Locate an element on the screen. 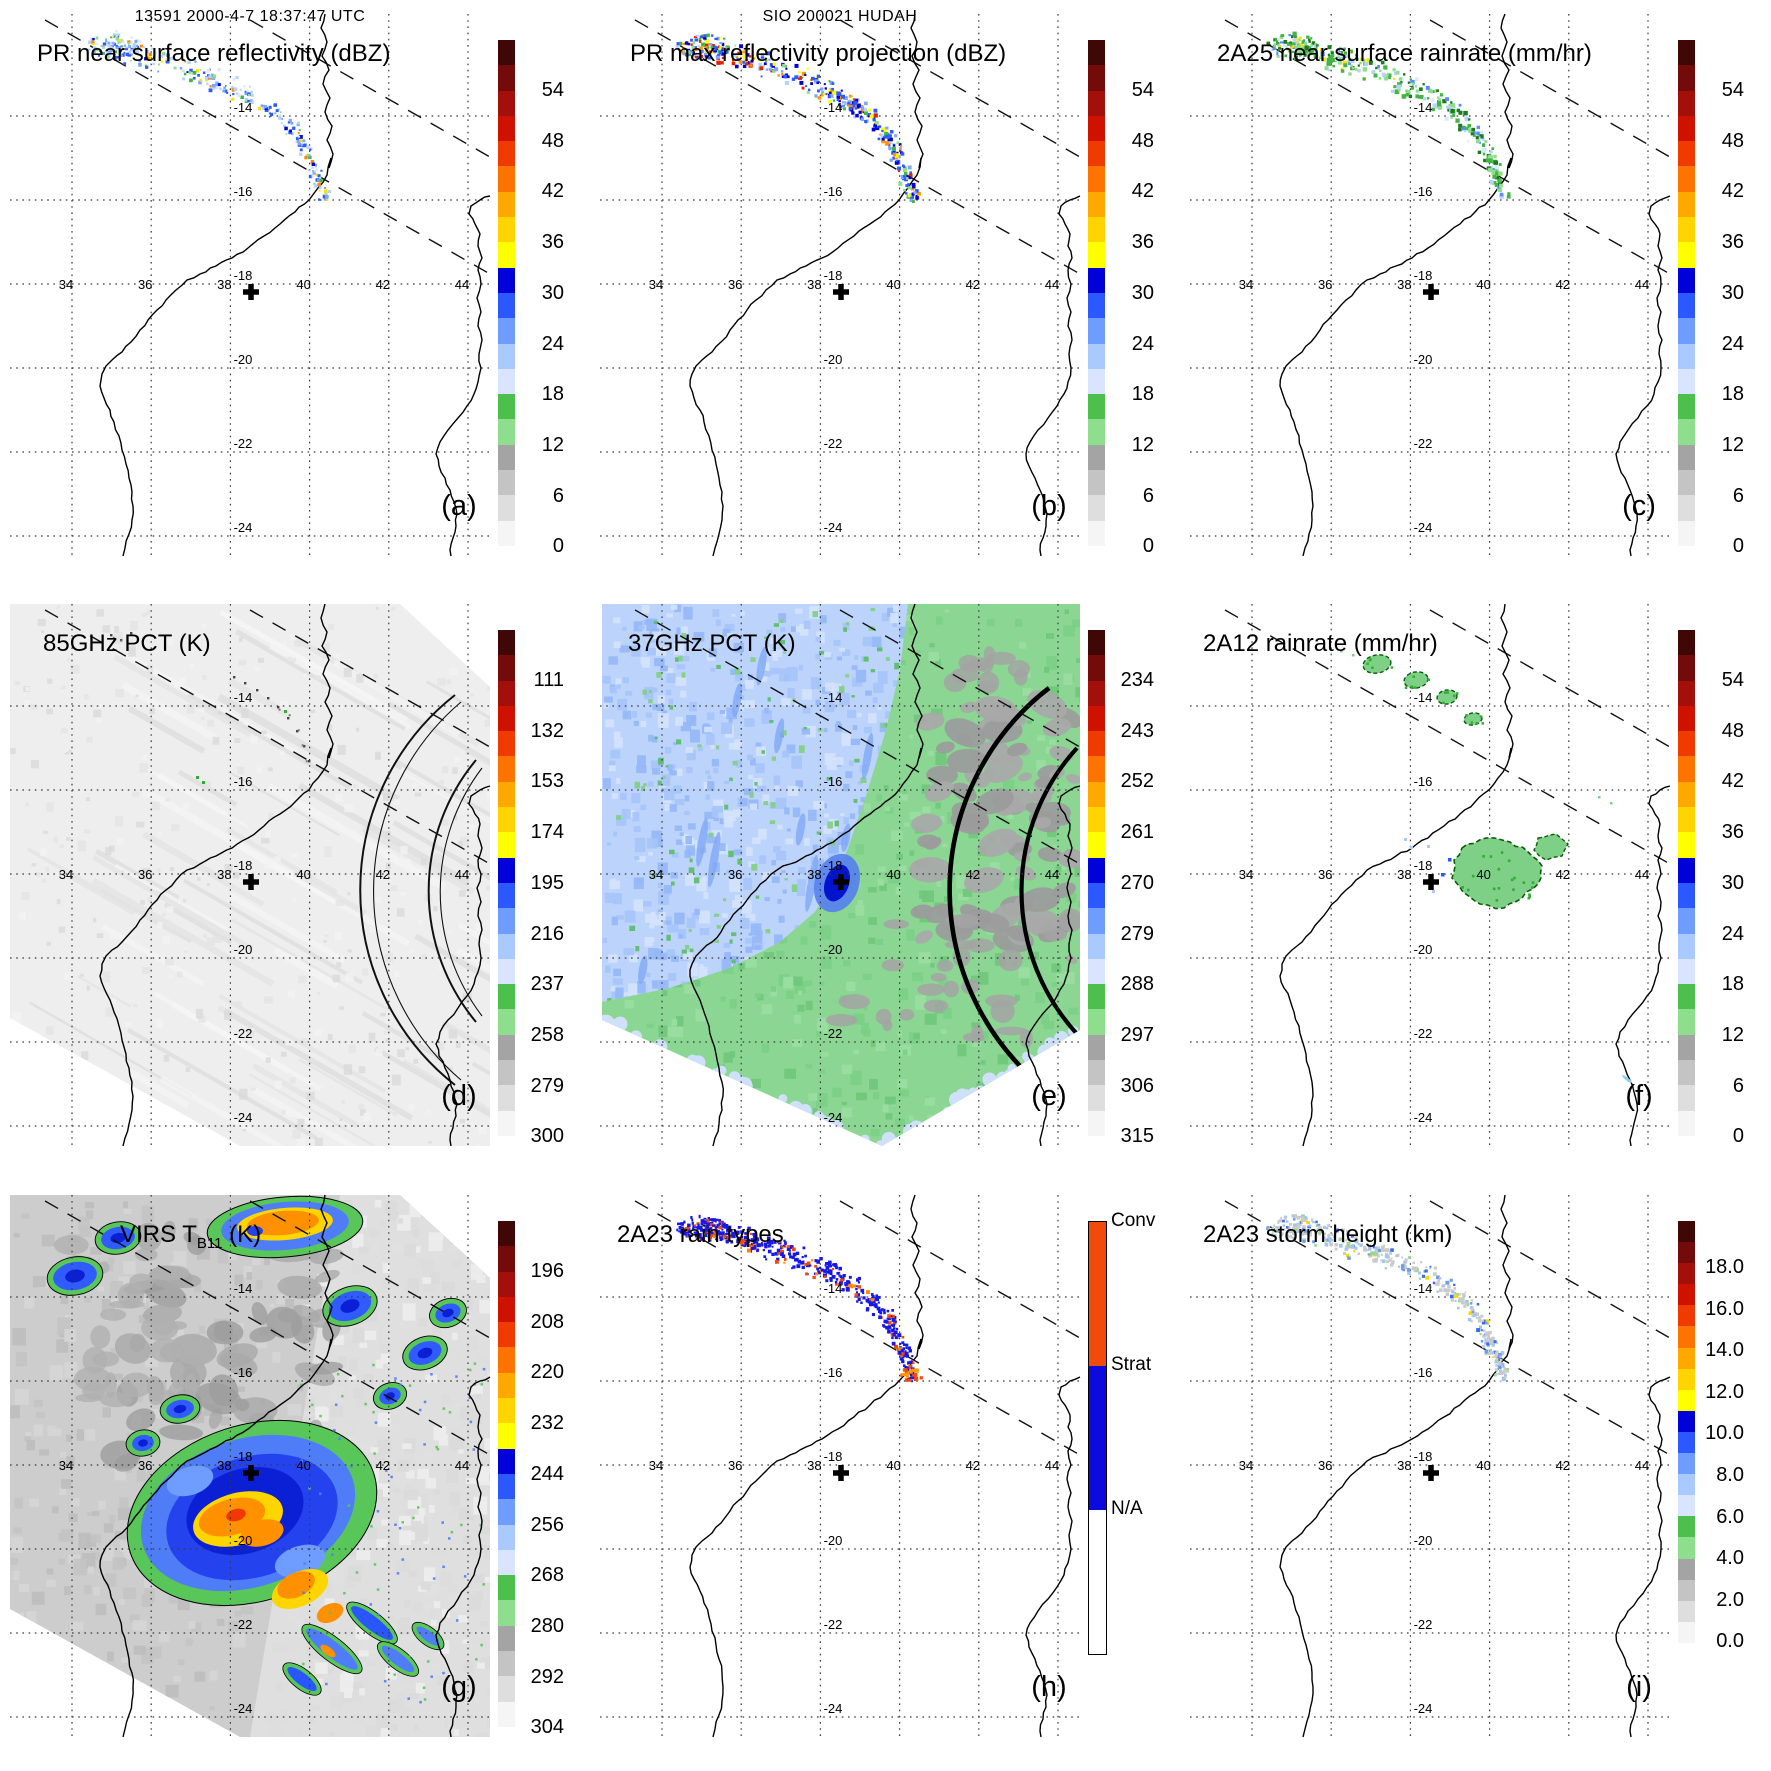  panel-letter: (d) is located at coordinates (459, 1096).